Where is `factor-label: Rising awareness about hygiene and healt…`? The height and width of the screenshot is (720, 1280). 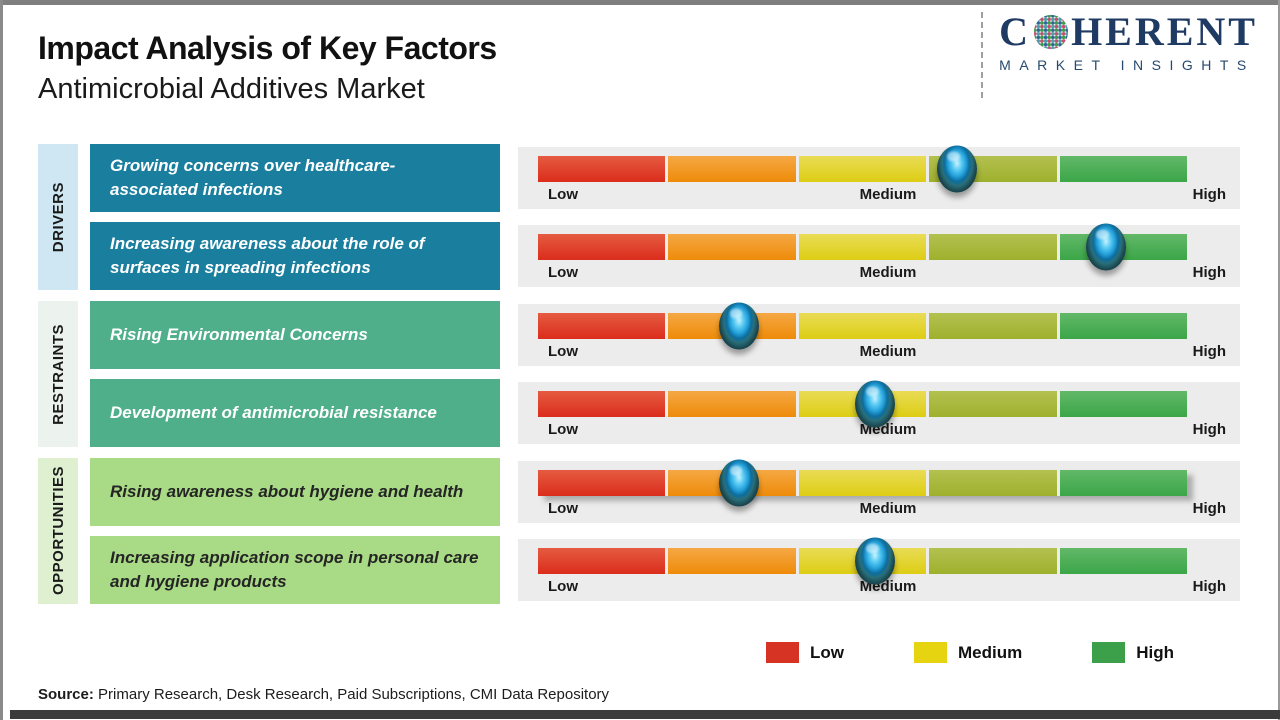
factor-label: Rising awareness about hygiene and healt… is located at coordinates (287, 492).